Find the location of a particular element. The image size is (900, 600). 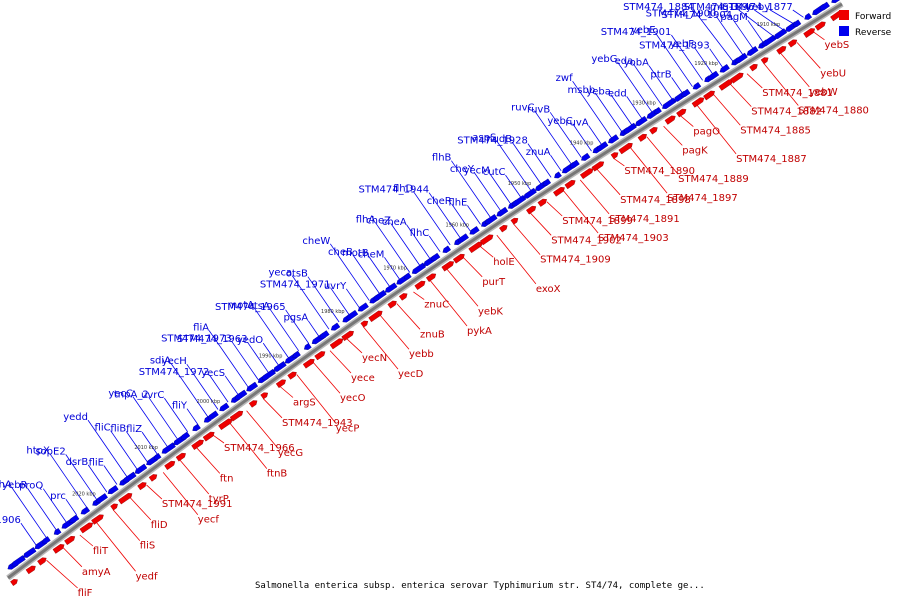

forward-gene-label: STM474_1885 is located at coordinates (775, 130).